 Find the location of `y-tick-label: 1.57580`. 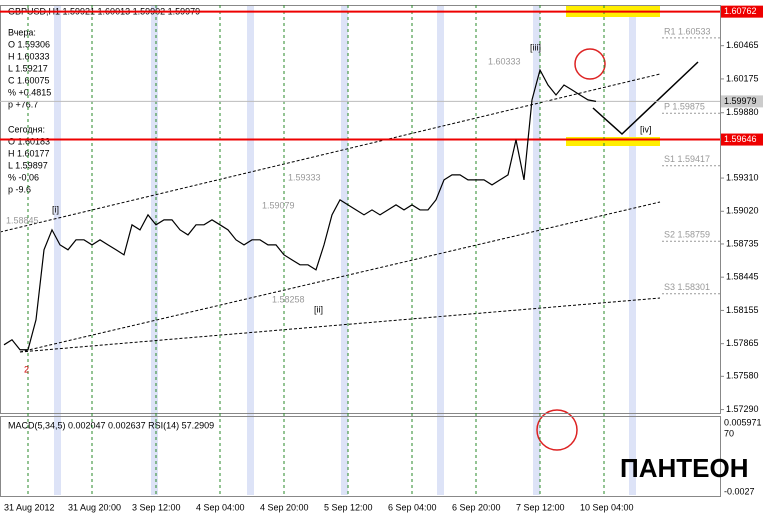

y-tick-label: 1.57580 is located at coordinates (742, 376).